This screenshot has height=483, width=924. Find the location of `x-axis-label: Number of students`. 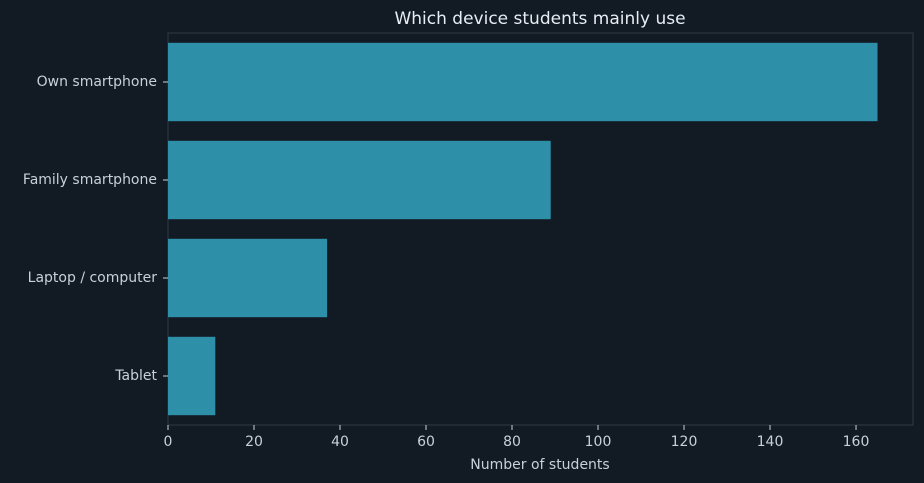

x-axis-label: Number of students is located at coordinates (539, 465).